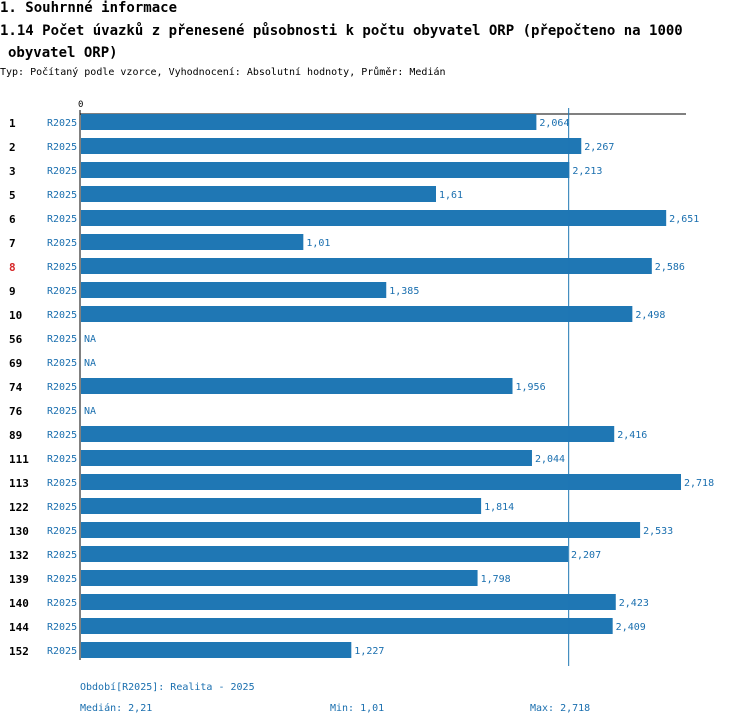 The width and height of the screenshot is (750, 726). I want to click on value-label: 2,064, so click(554, 123).